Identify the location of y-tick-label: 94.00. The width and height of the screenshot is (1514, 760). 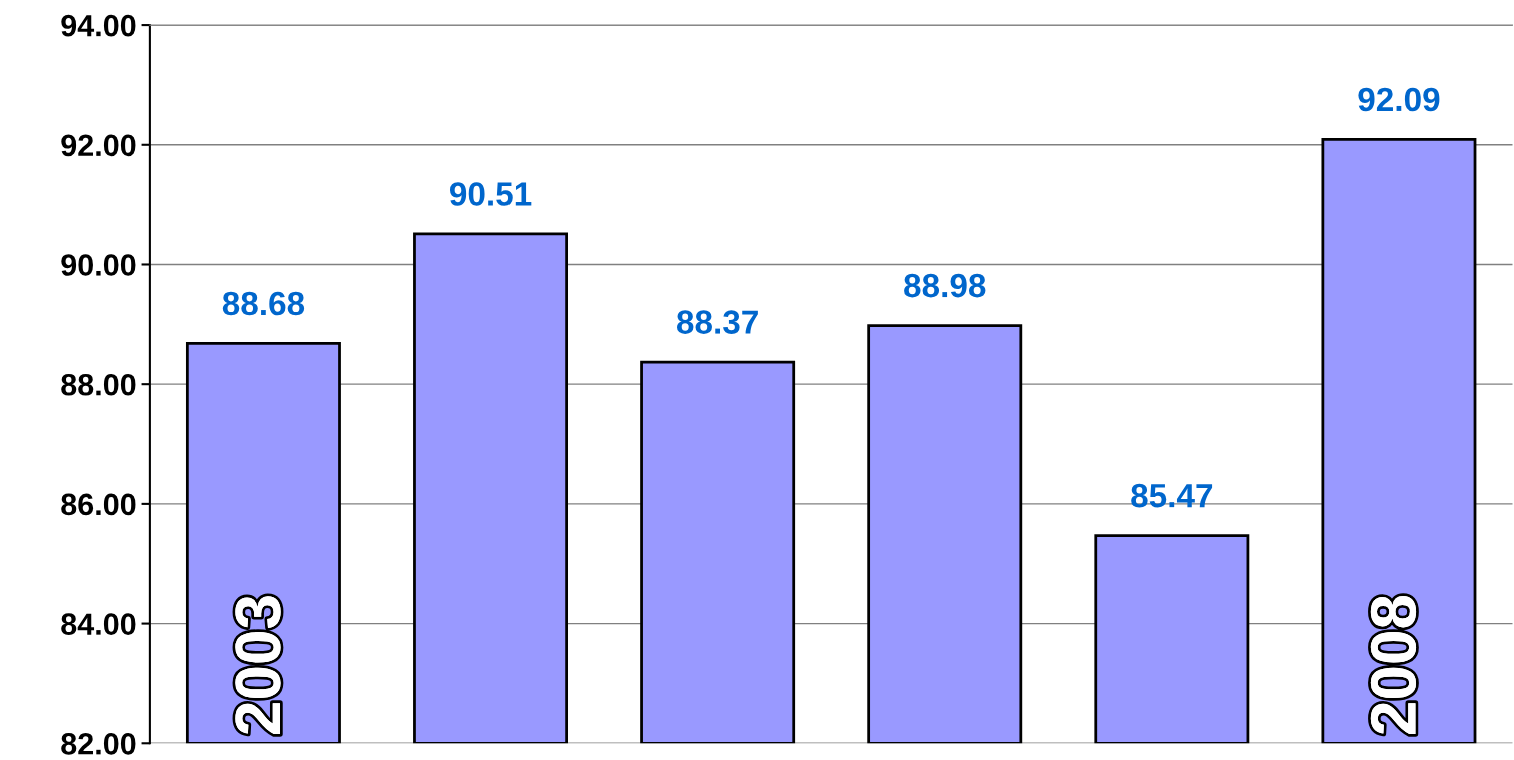
(98, 25).